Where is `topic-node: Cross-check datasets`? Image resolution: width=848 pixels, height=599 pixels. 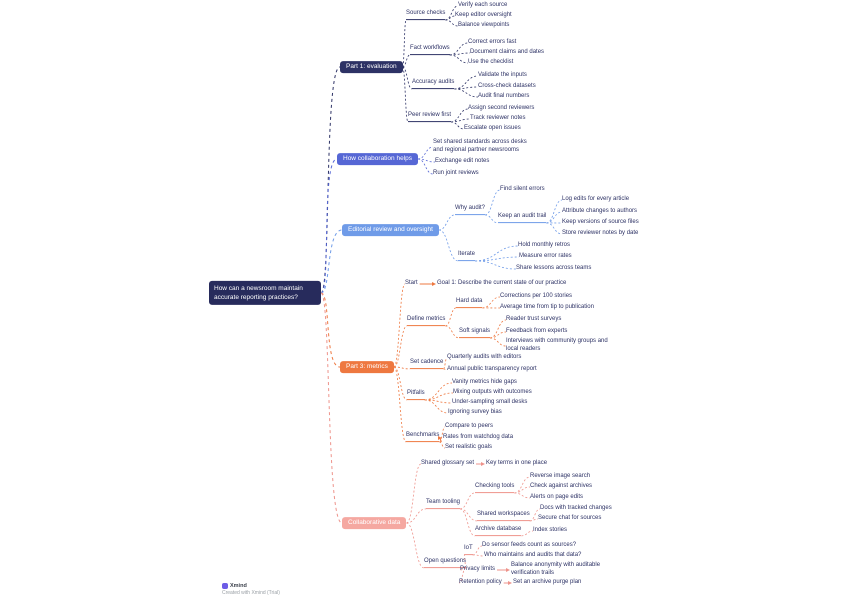 topic-node: Cross-check datasets is located at coordinates (507, 86).